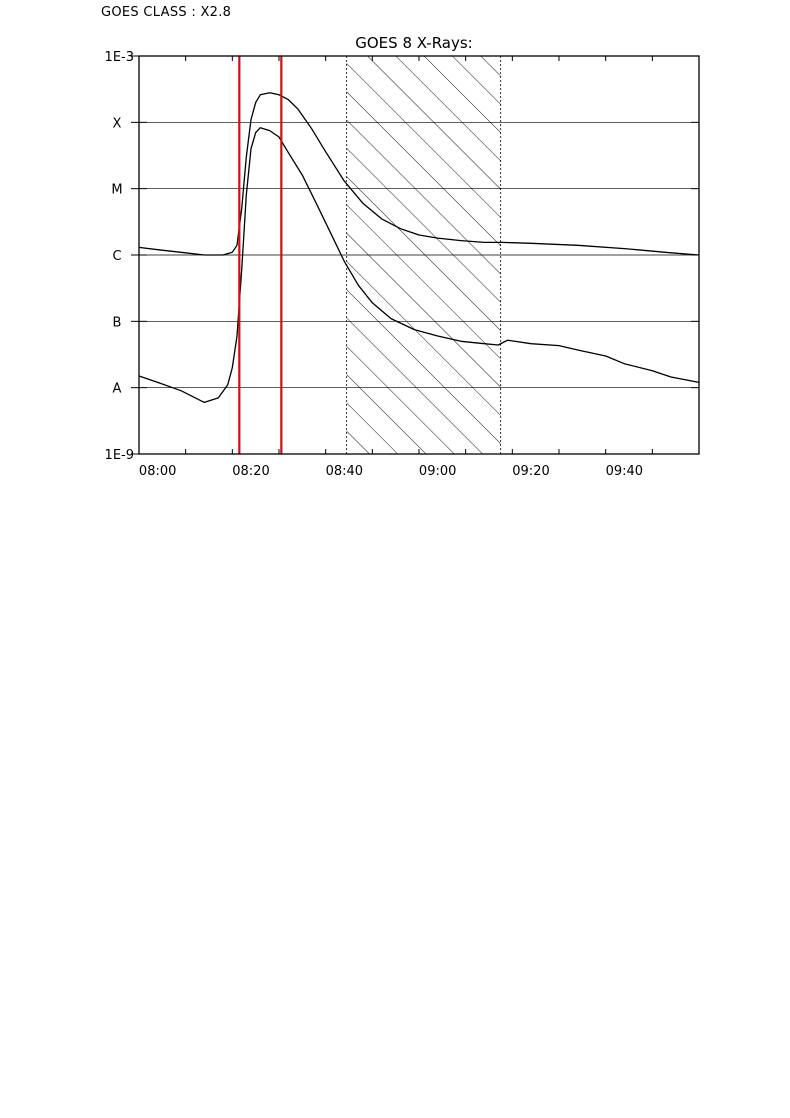  Describe the element at coordinates (119, 57) in the screenshot. I see `y-tick-label: 1E-3` at that location.